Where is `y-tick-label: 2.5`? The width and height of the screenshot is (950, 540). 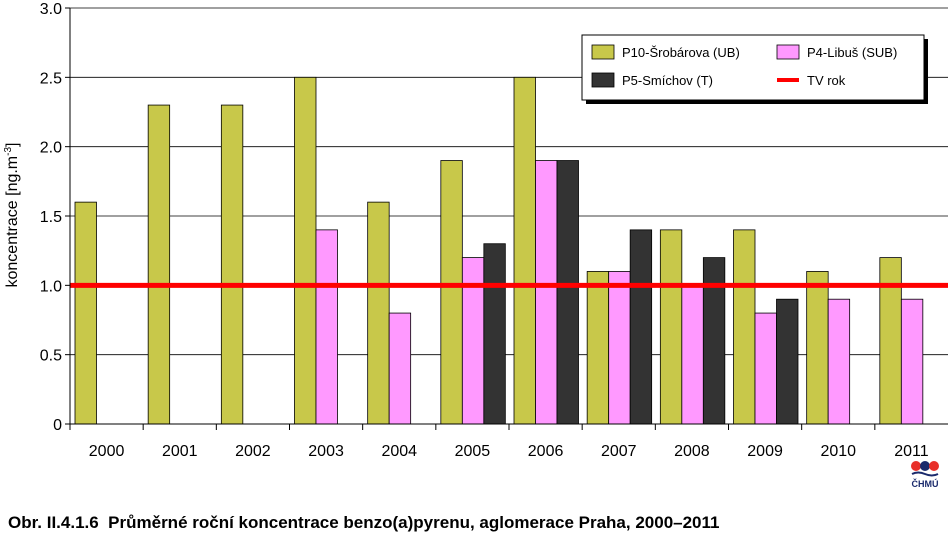
y-tick-label: 2.5 is located at coordinates (51, 78).